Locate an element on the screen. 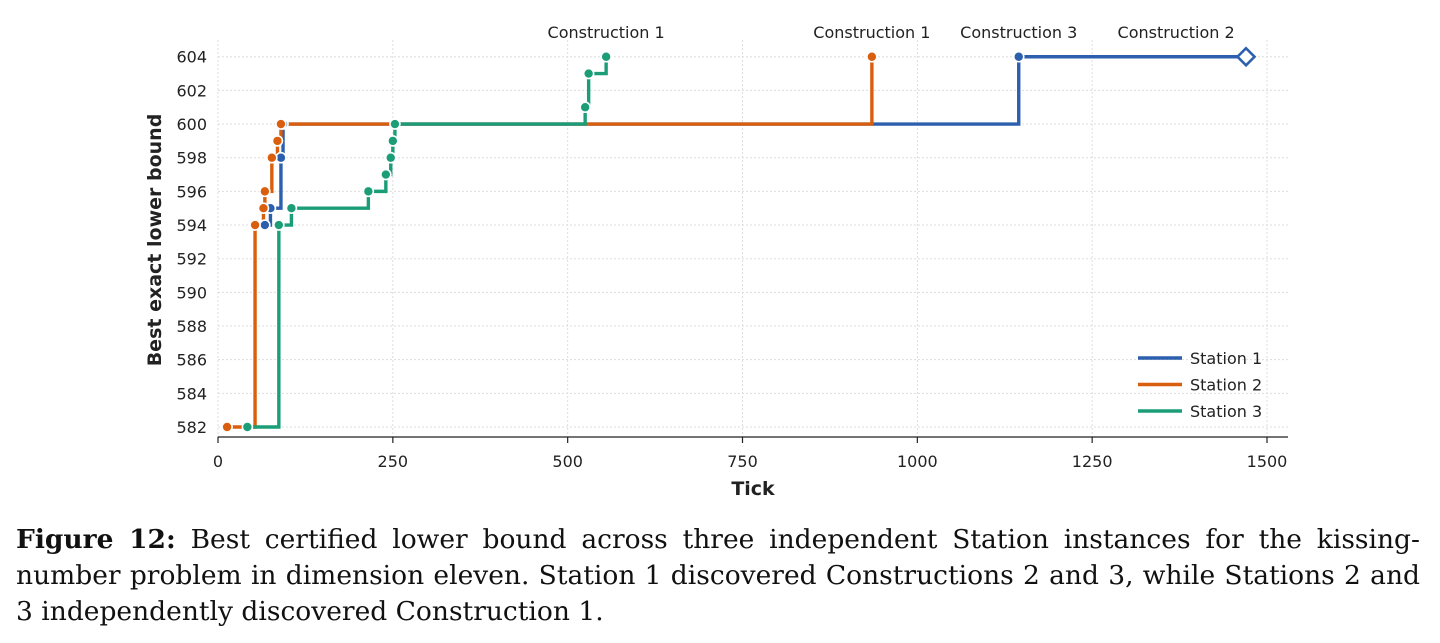 The image size is (1440, 643). station-3-line is located at coordinates (427, 242).